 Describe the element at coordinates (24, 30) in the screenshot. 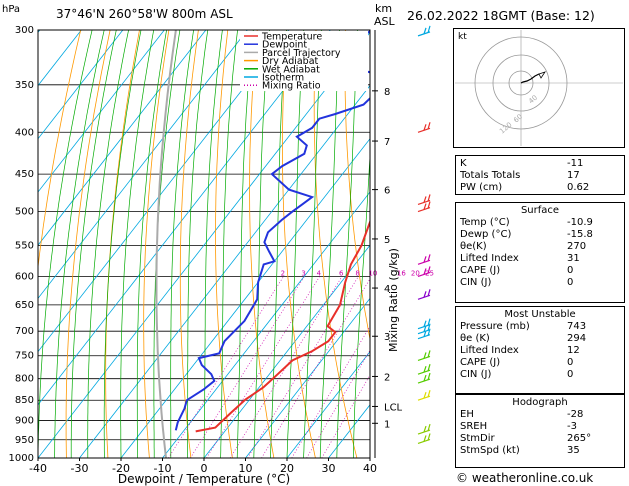

I see `pressure-tick-label: 300` at that location.